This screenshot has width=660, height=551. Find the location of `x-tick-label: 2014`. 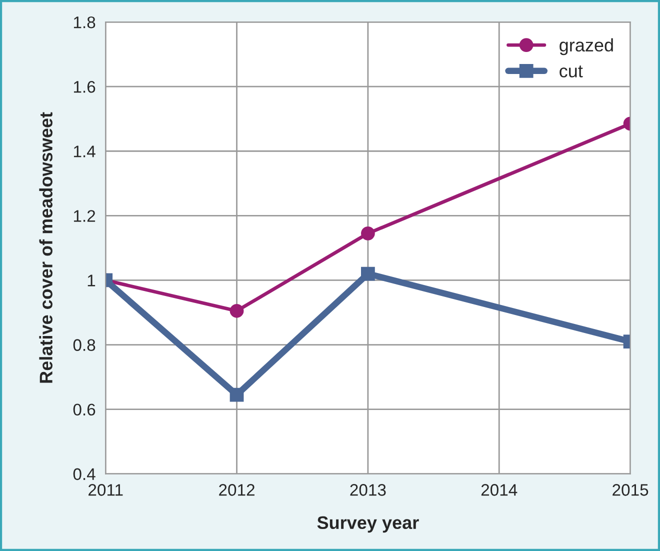

x-tick-label: 2014 is located at coordinates (499, 490).